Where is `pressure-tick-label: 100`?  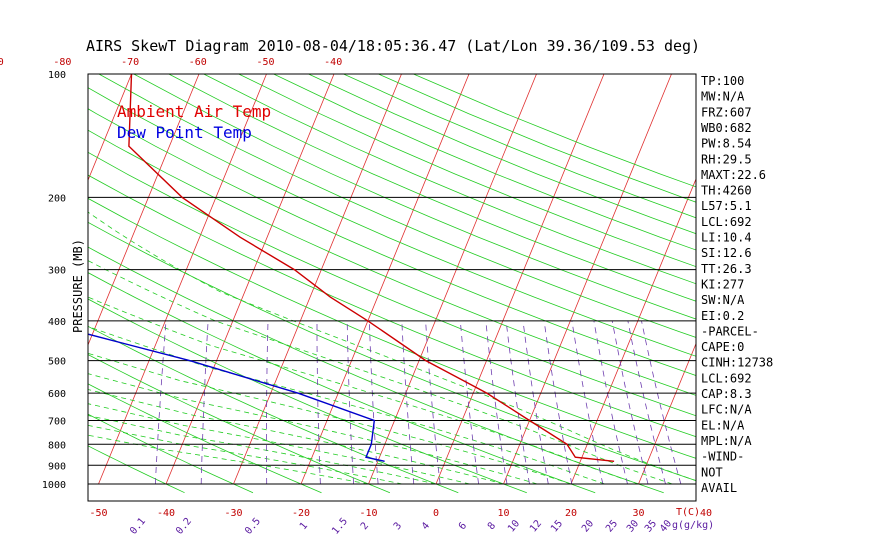 pressure-tick-label: 100 is located at coordinates (57, 75).